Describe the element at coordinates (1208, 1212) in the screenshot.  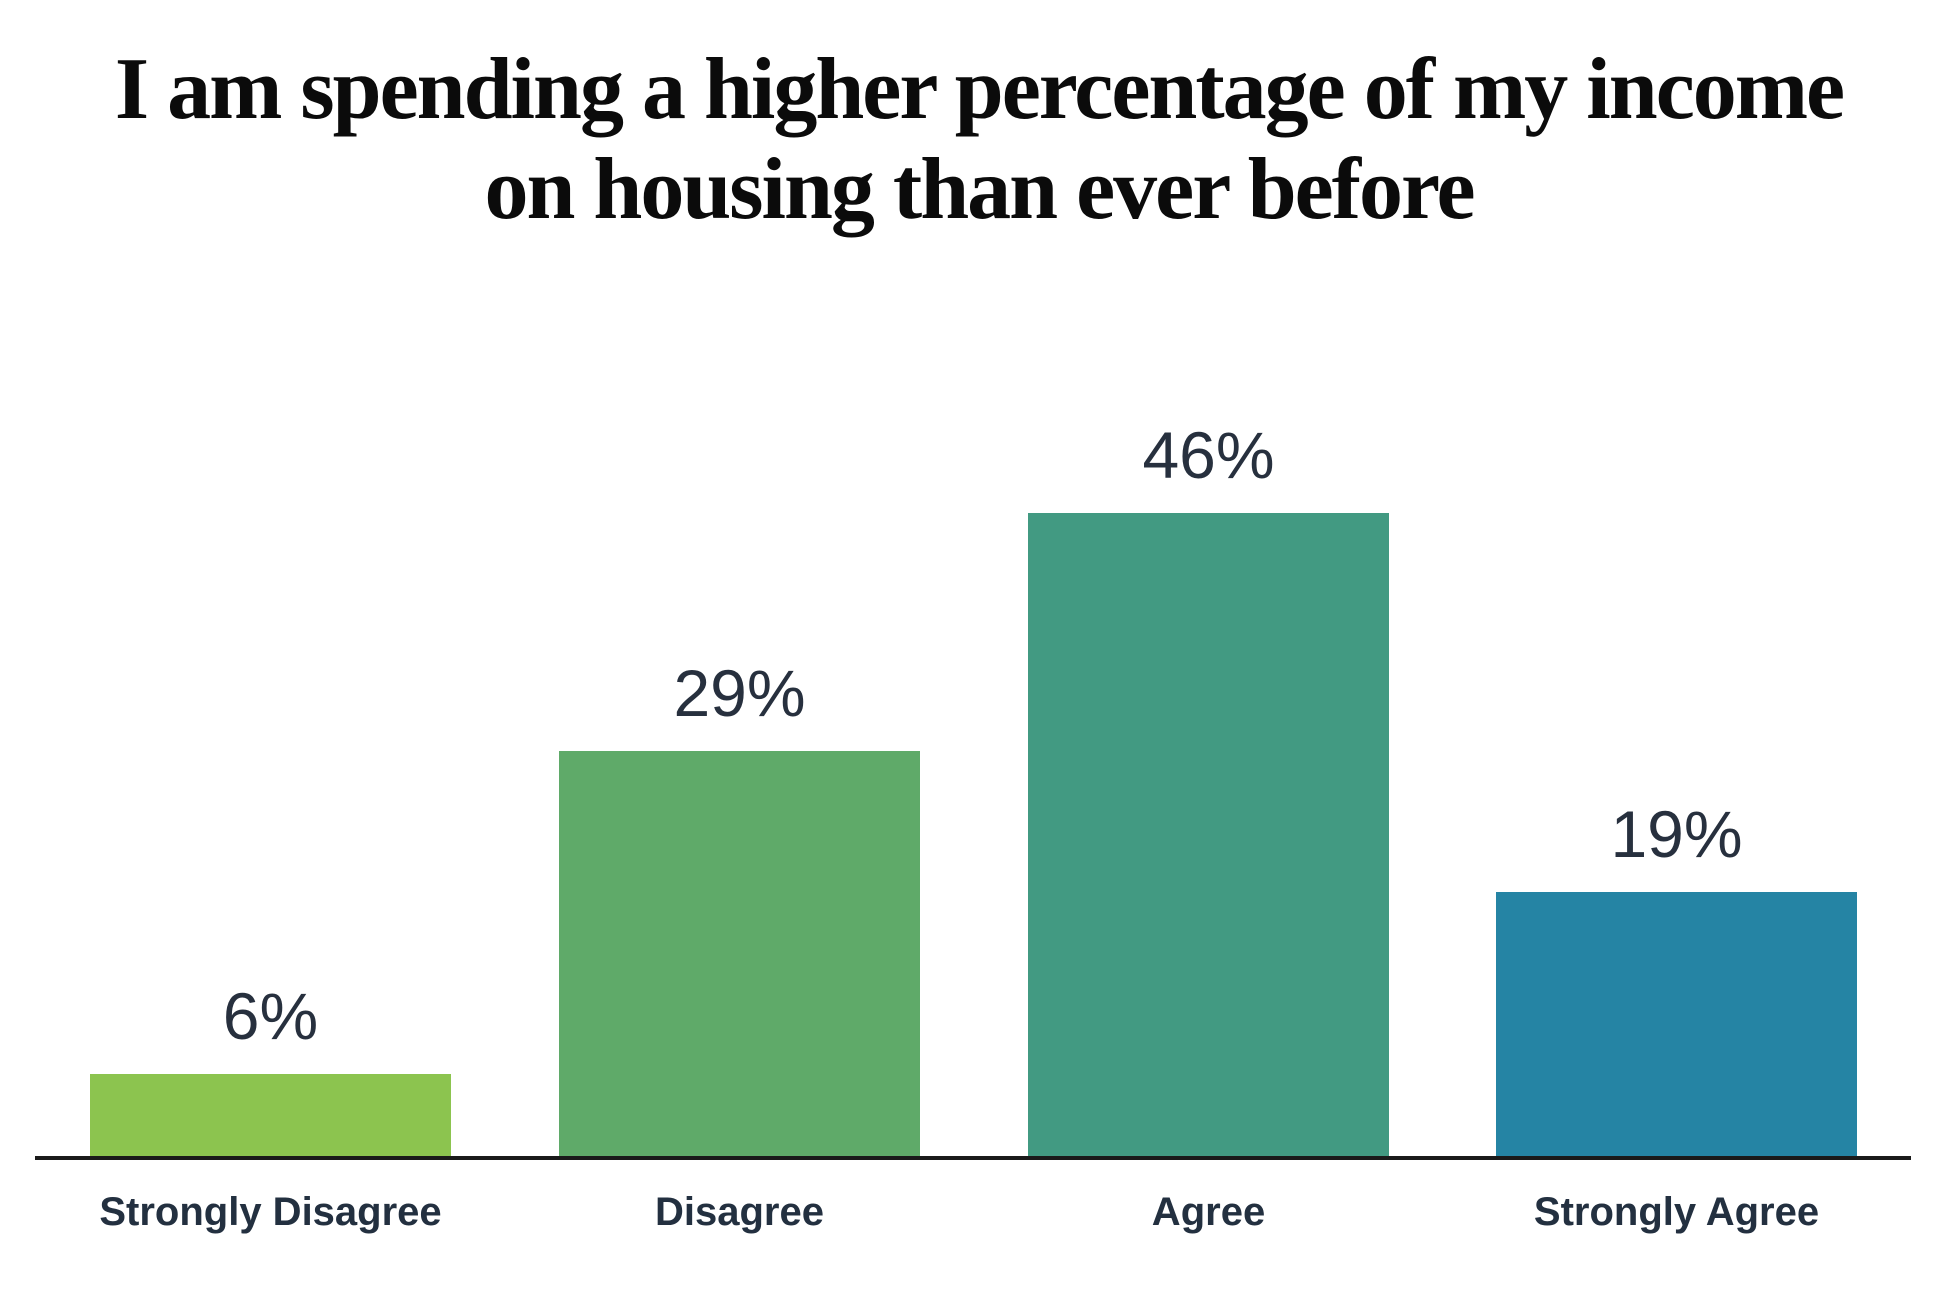
I see `x-axis-label-agree: Agree` at that location.